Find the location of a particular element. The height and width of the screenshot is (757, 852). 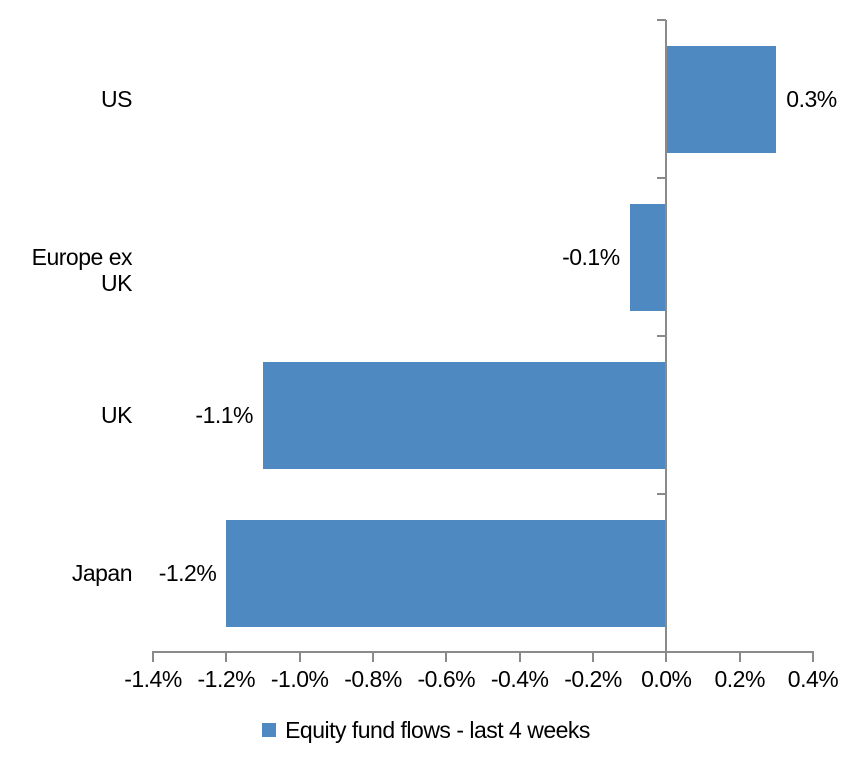

category-label: US is located at coordinates (116, 99).